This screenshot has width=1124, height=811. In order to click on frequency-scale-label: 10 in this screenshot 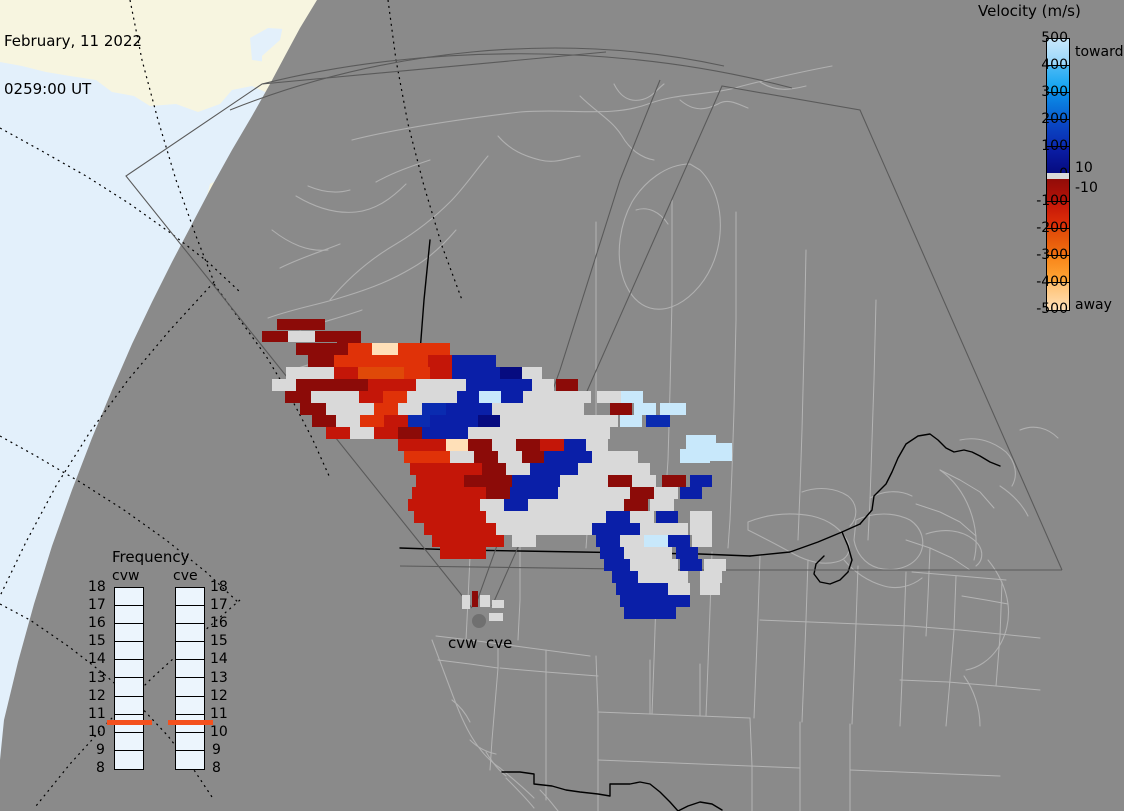, I will do `click(97, 731)`.